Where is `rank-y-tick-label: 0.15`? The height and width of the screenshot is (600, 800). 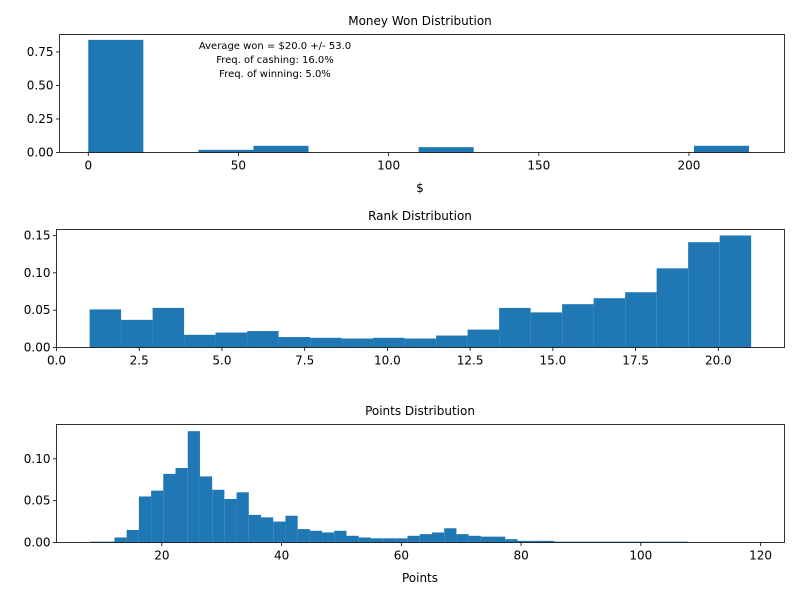 rank-y-tick-label: 0.15 is located at coordinates (37, 235).